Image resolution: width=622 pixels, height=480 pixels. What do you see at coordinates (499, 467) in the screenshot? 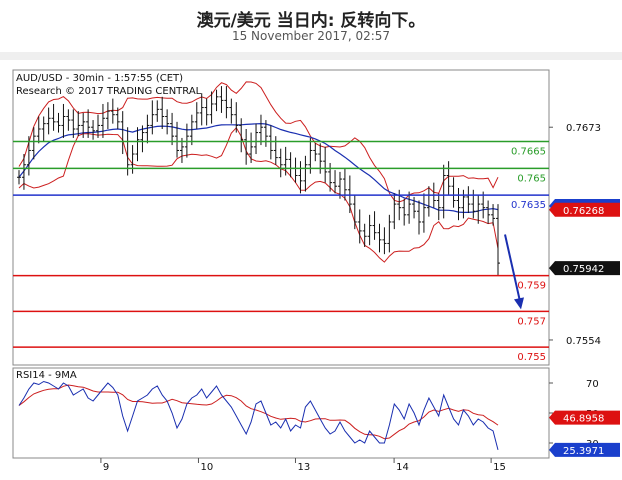
I see `time-tick-label: 15` at bounding box center [499, 467].